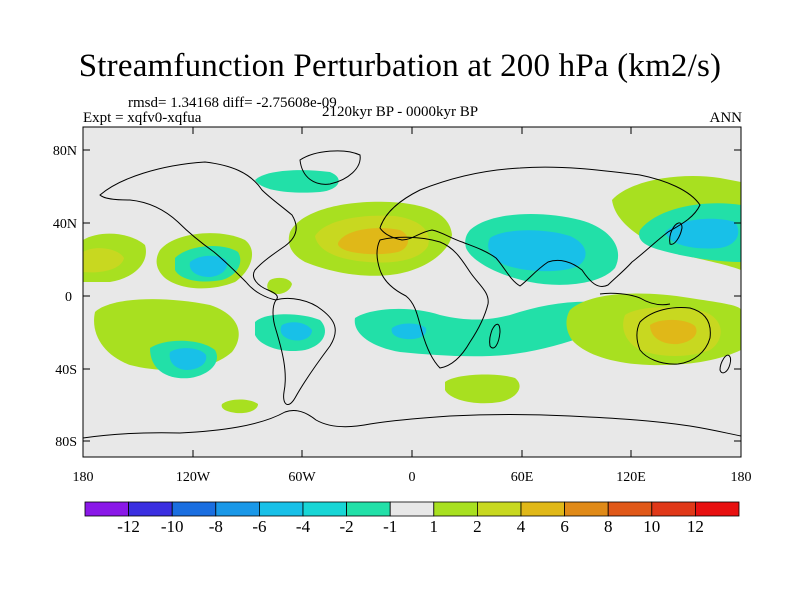 The height and width of the screenshot is (600, 800). Describe the element at coordinates (608, 526) in the screenshot. I see `colorbar-label: 8` at that location.